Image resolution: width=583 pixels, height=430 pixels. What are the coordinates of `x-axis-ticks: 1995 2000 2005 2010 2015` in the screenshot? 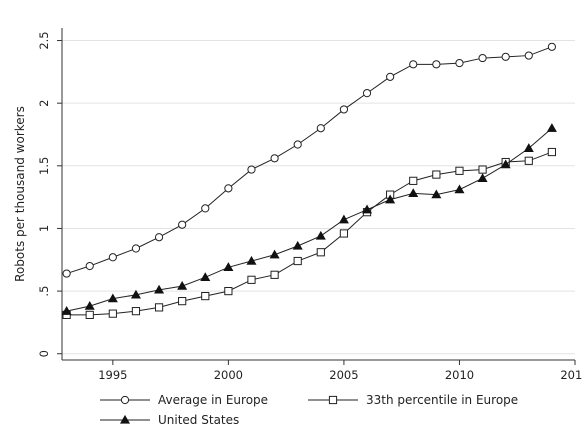 It's located at (340, 371).